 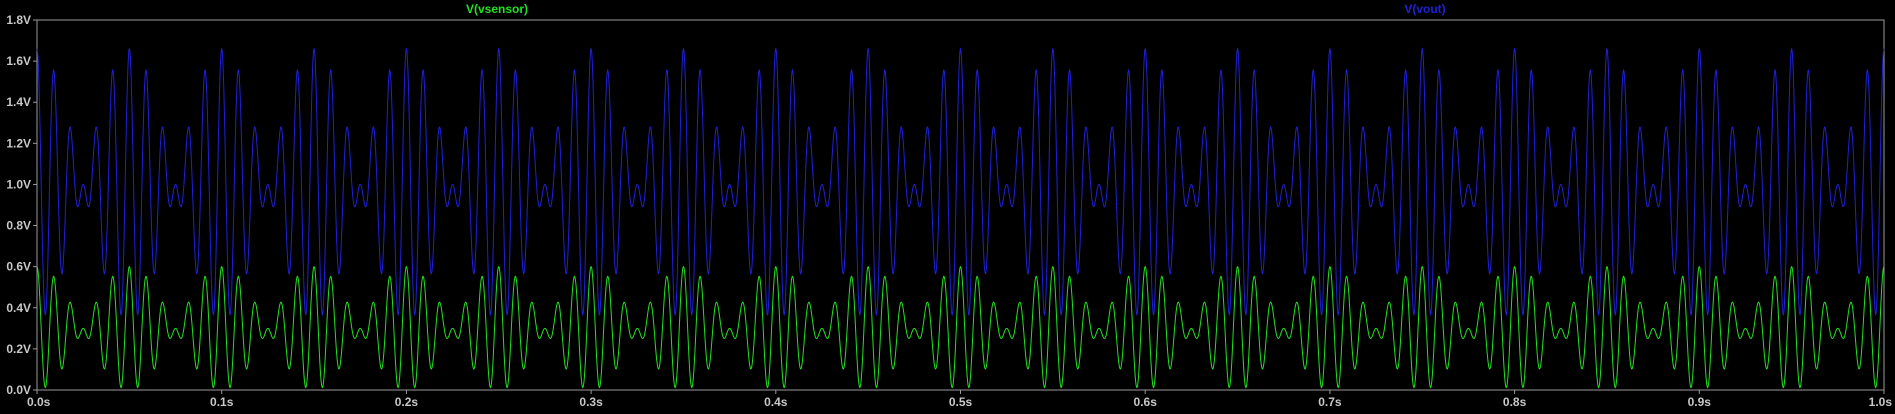 I want to click on y-tick-label: 0.0V, so click(x=18, y=390).